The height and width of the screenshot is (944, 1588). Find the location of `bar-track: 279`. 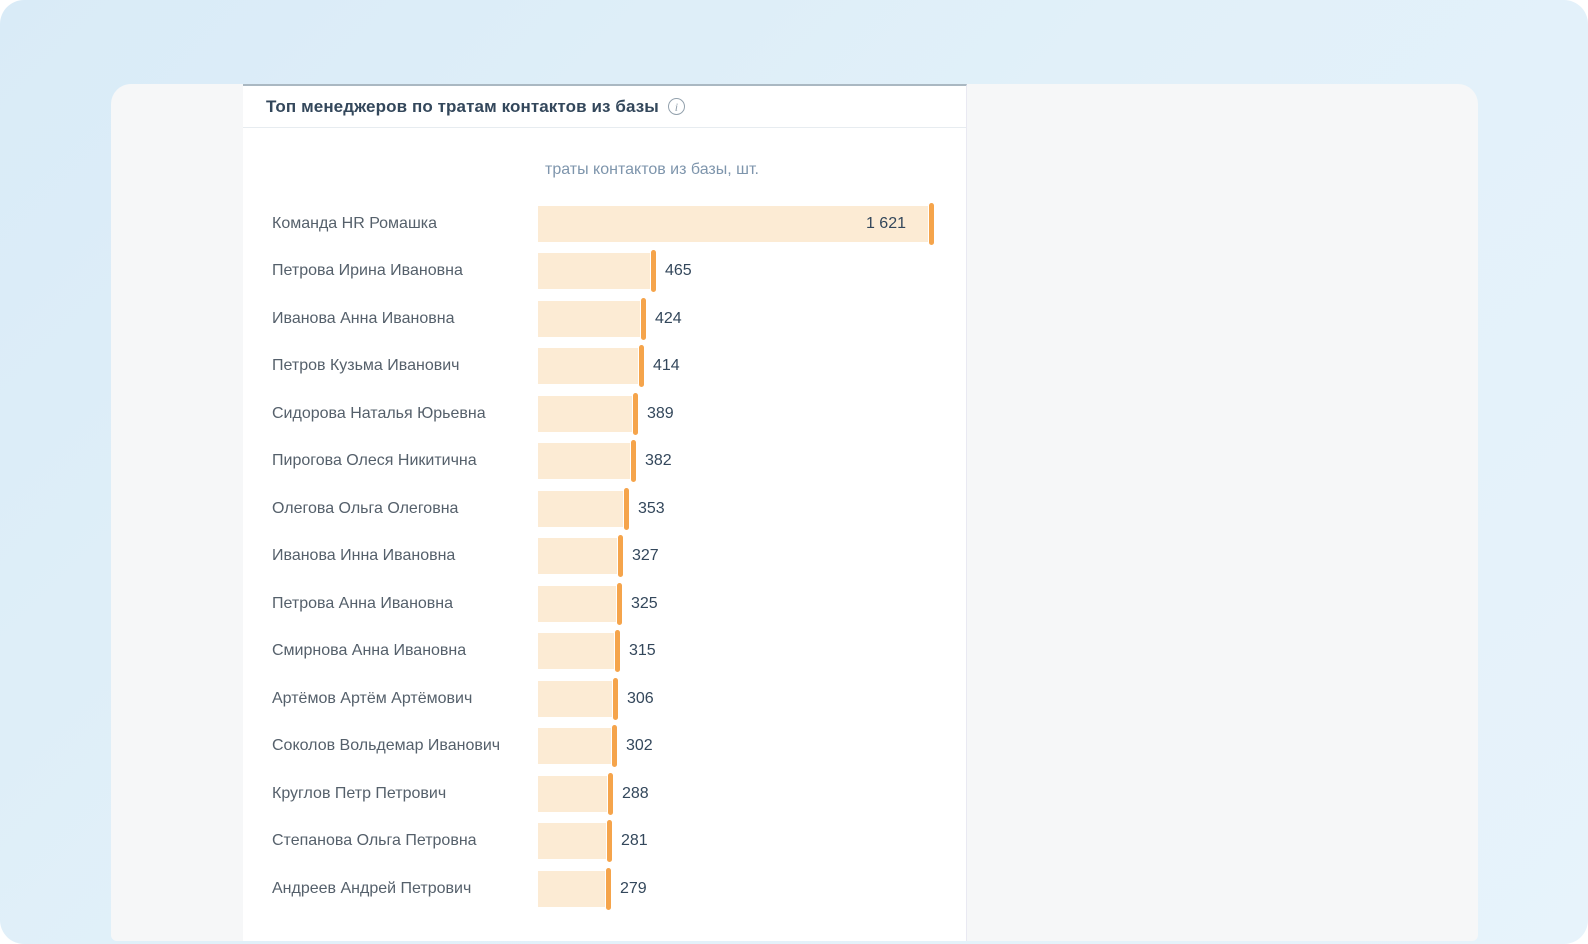

bar-track: 279 is located at coordinates (752, 889).